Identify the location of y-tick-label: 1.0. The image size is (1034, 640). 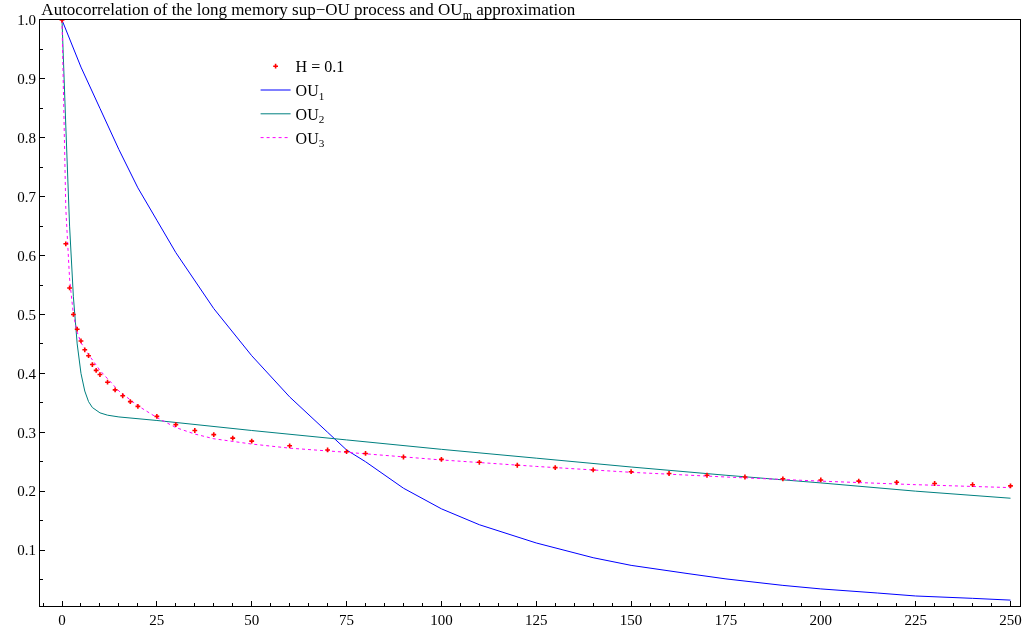
(26, 20).